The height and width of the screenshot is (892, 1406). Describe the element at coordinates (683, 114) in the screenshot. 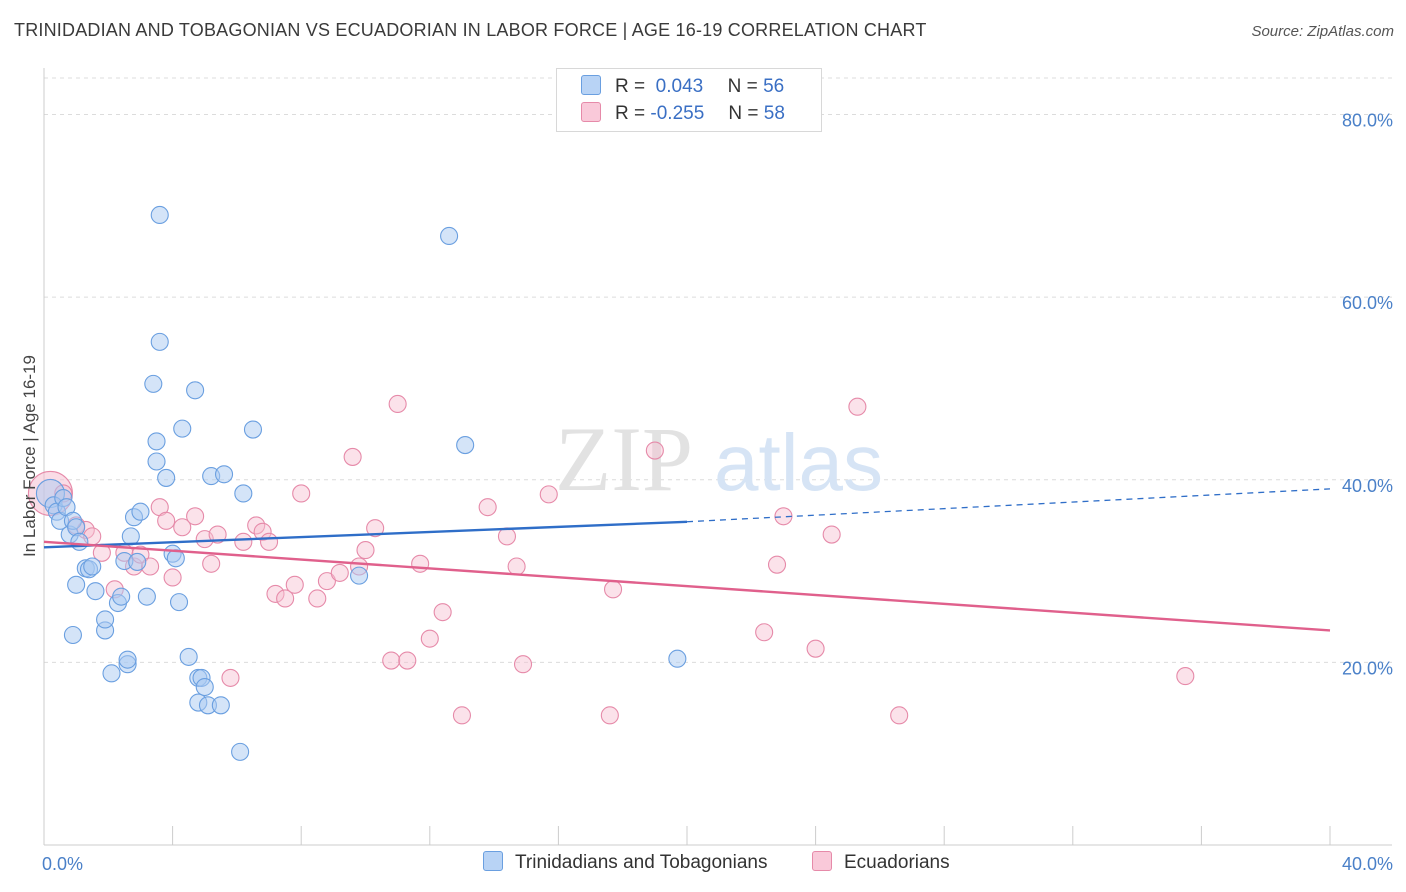

I see `legend-row-ecuadorians: R = -0.255 N = 58` at that location.